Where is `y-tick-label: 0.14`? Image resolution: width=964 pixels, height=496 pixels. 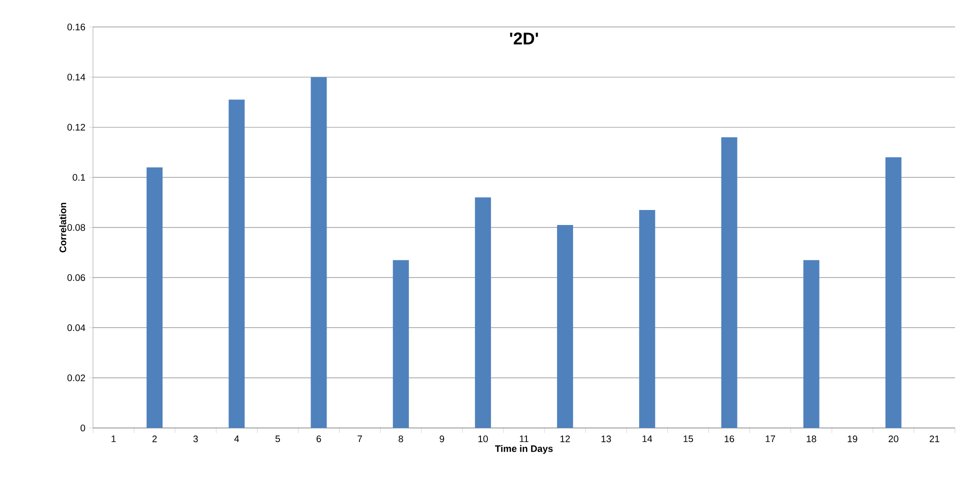 y-tick-label: 0.14 is located at coordinates (76, 77).